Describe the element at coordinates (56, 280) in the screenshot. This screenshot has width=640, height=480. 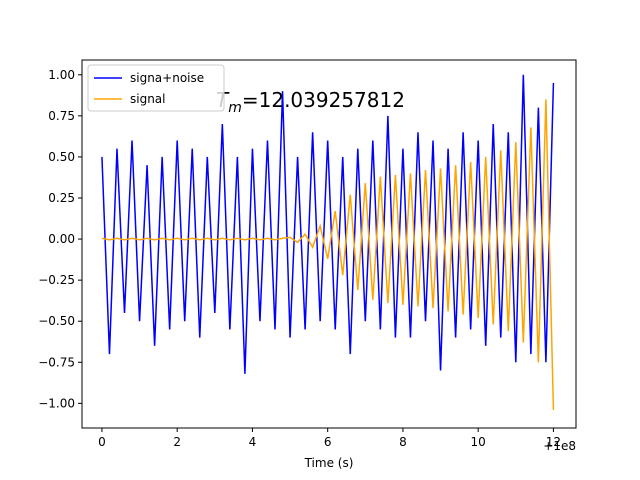
I see `y-tick-label: −0.25` at that location.